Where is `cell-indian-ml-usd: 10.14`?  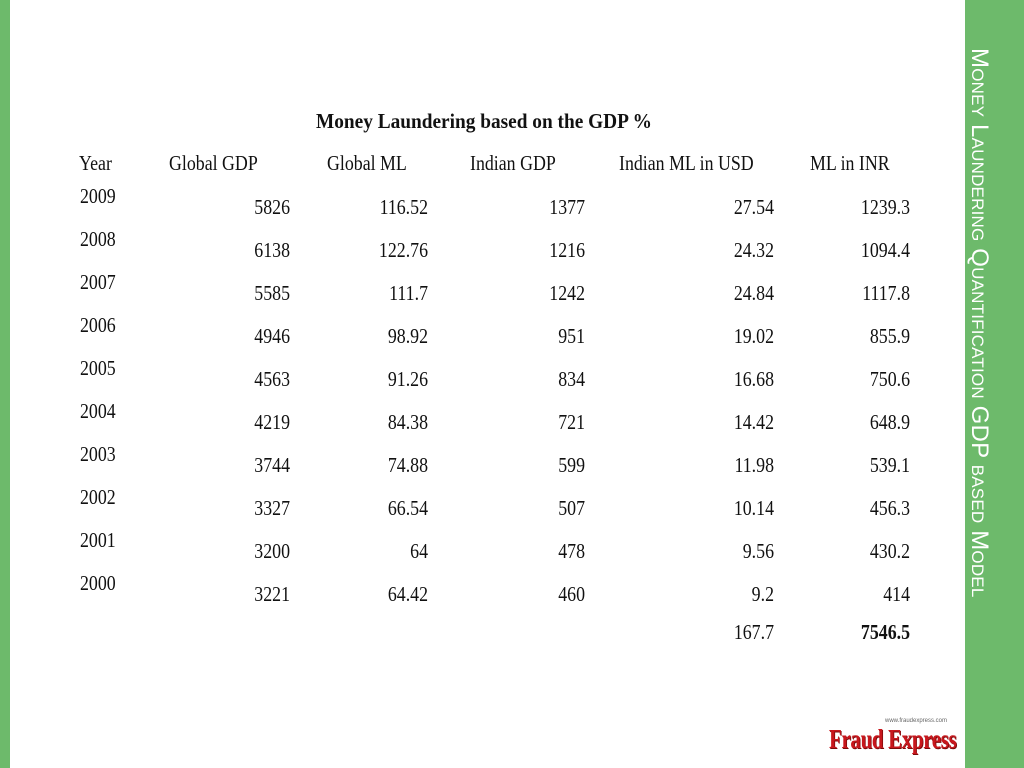 cell-indian-ml-usd: 10.14 is located at coordinates (753, 508).